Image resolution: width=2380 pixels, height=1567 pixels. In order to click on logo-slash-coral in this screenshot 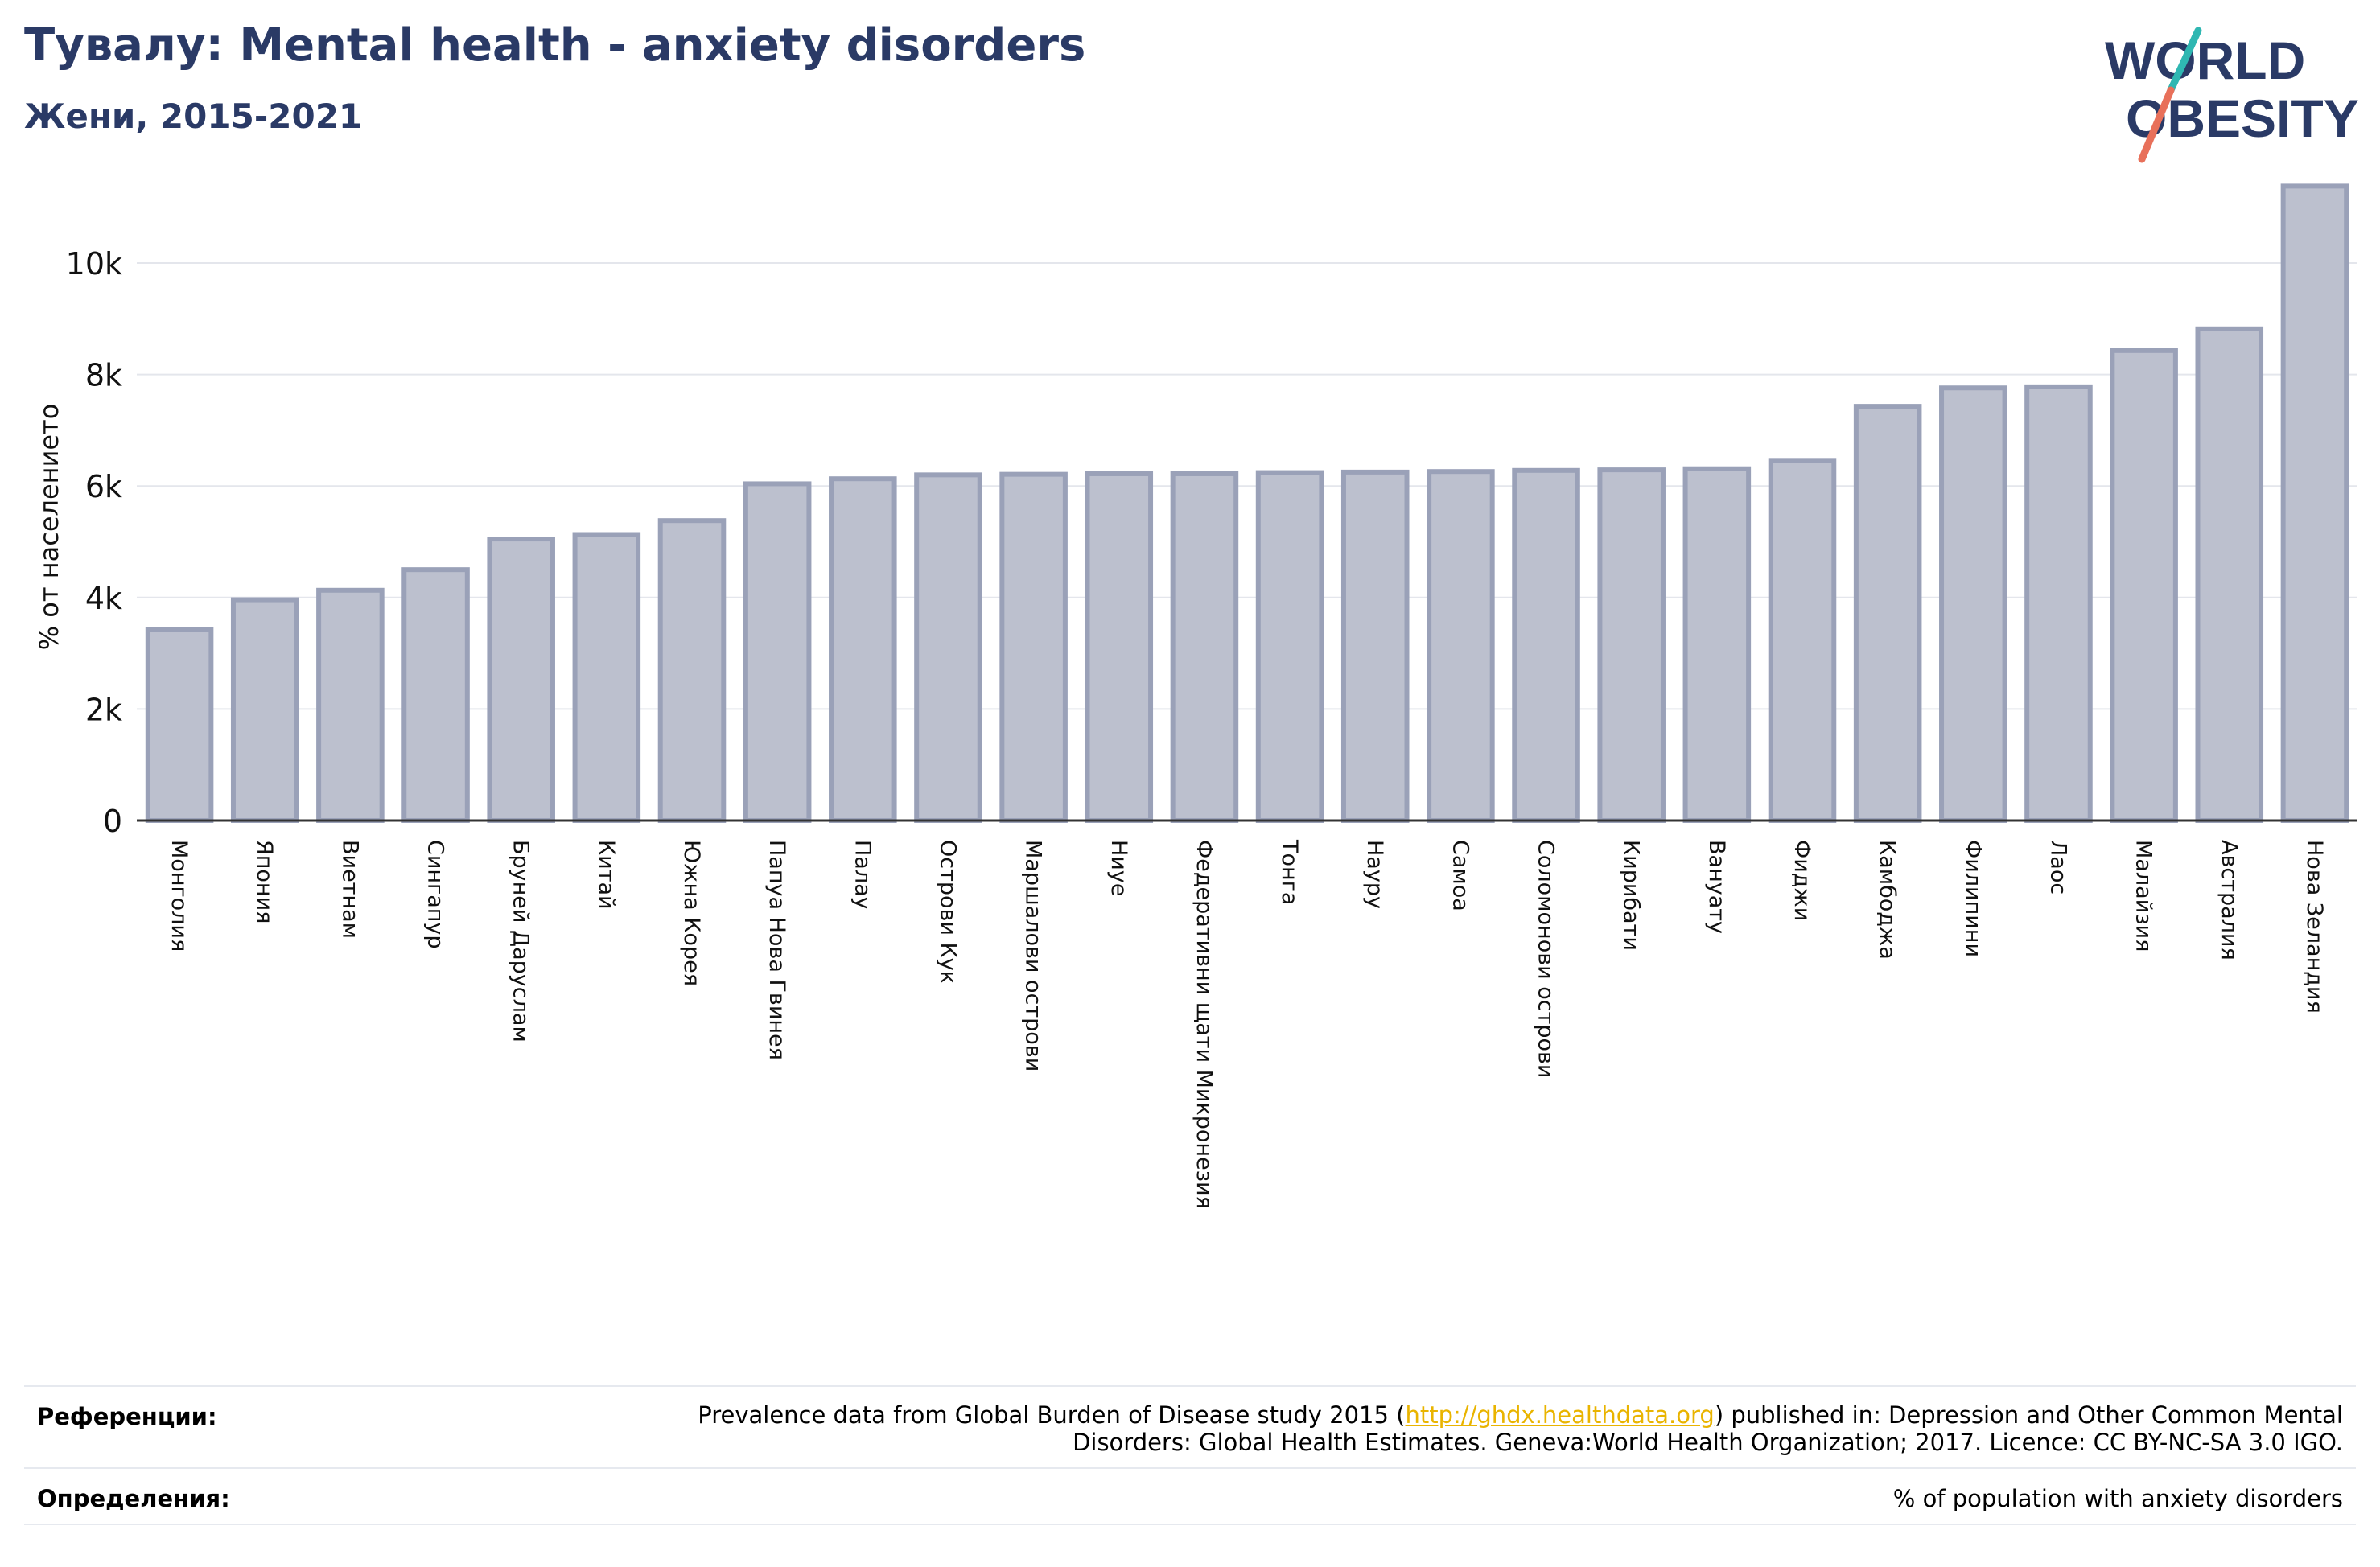, I will do `click(2156, 124)`.